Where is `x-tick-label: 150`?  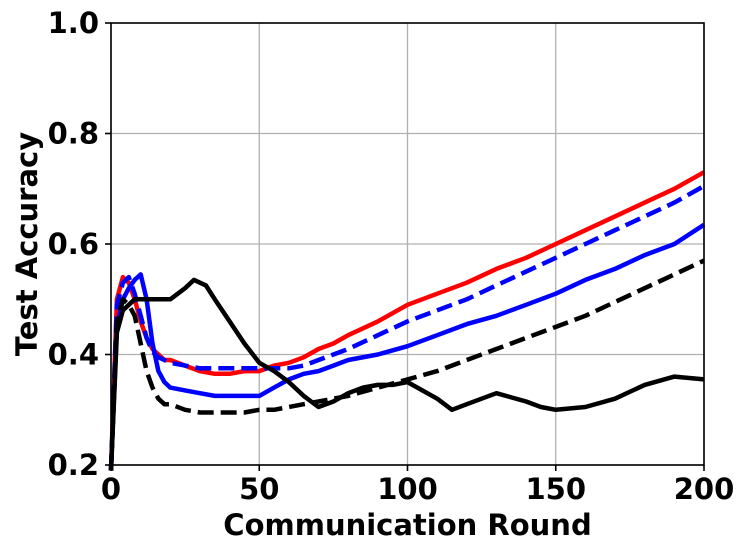 x-tick-label: 150 is located at coordinates (555, 489).